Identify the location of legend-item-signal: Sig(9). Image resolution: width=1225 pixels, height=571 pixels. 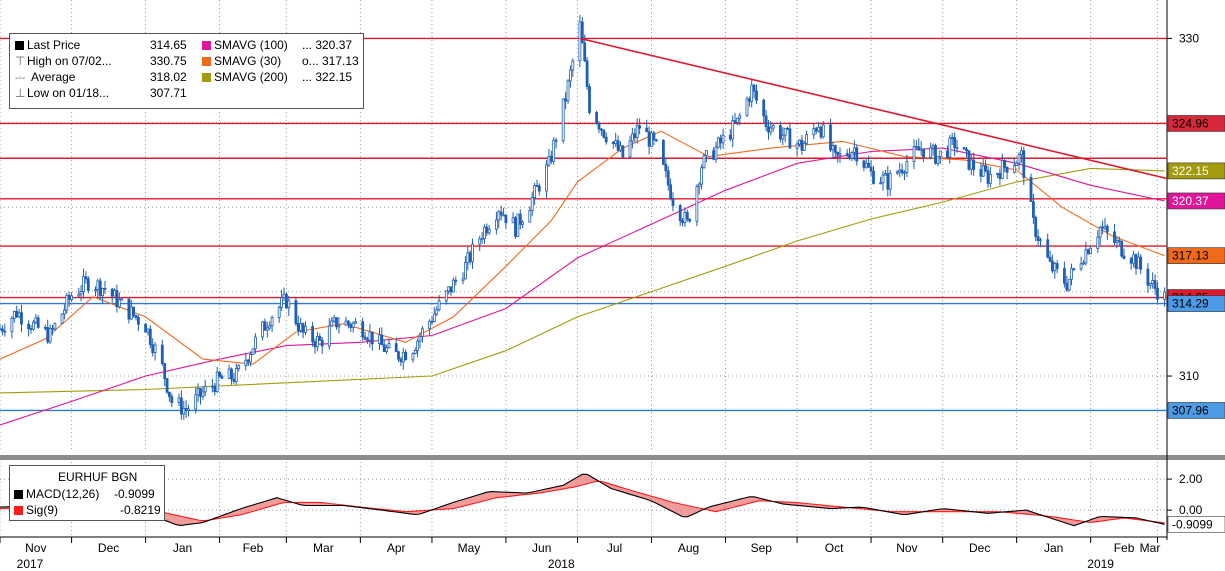
(36, 510).